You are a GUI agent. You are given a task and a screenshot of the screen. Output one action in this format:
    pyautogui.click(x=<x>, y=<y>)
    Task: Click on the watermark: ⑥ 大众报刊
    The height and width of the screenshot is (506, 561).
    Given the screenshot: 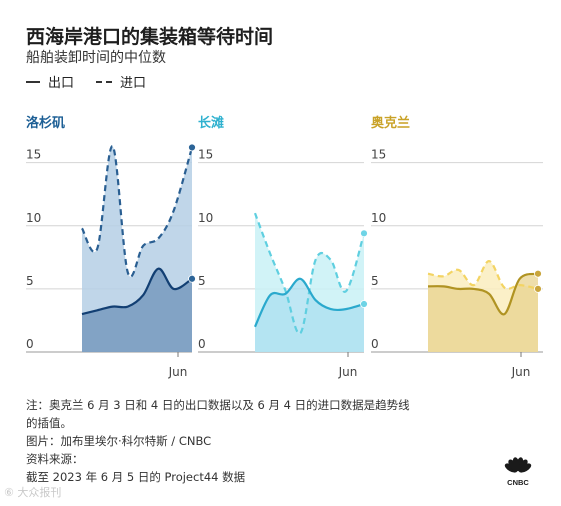 What is the action you would take?
    pyautogui.click(x=33, y=492)
    